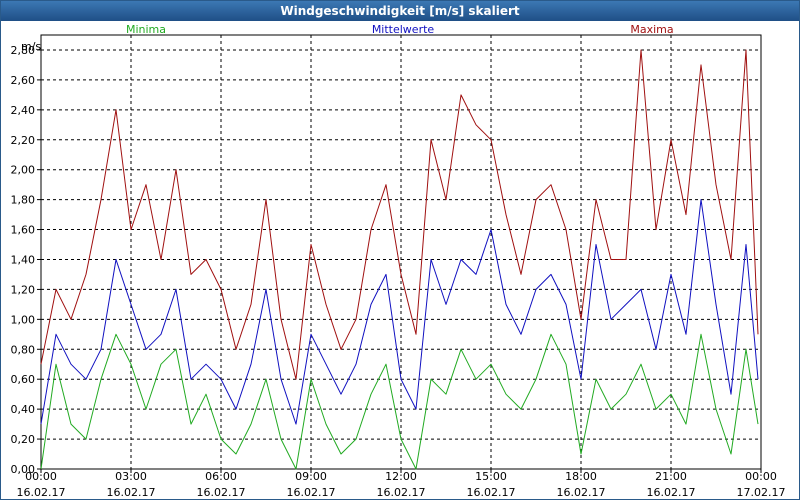 The width and height of the screenshot is (800, 500). Describe the element at coordinates (671, 476) in the screenshot. I see `x-tick-time: 21:00` at that location.